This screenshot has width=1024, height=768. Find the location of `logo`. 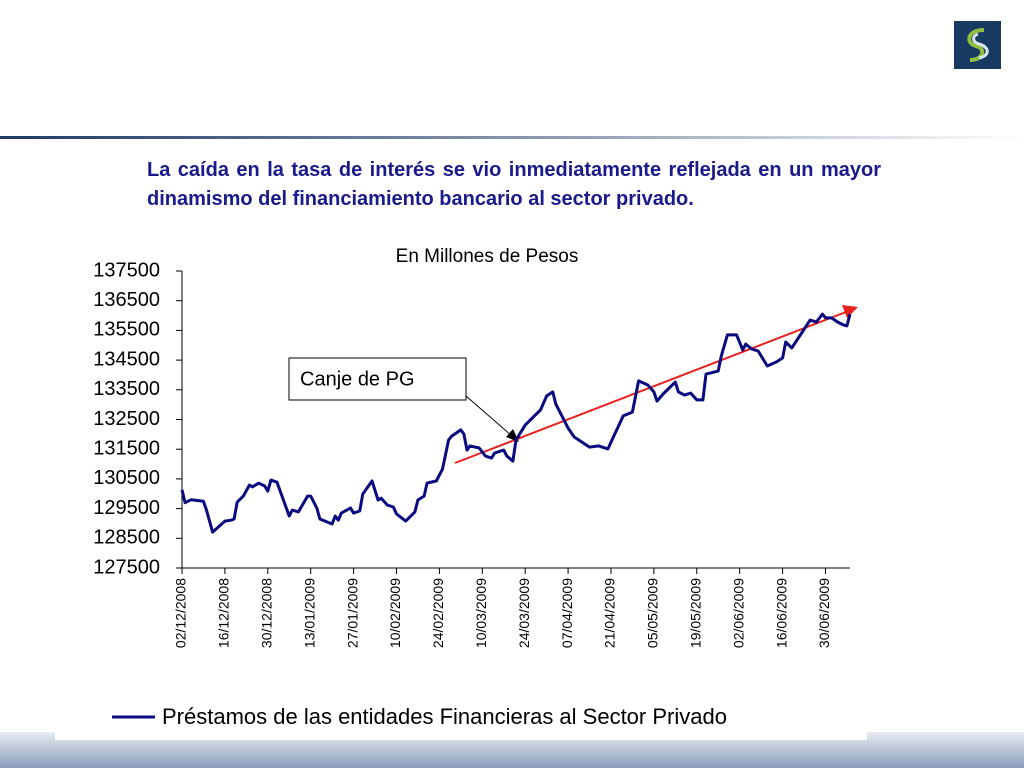

logo is located at coordinates (977, 45).